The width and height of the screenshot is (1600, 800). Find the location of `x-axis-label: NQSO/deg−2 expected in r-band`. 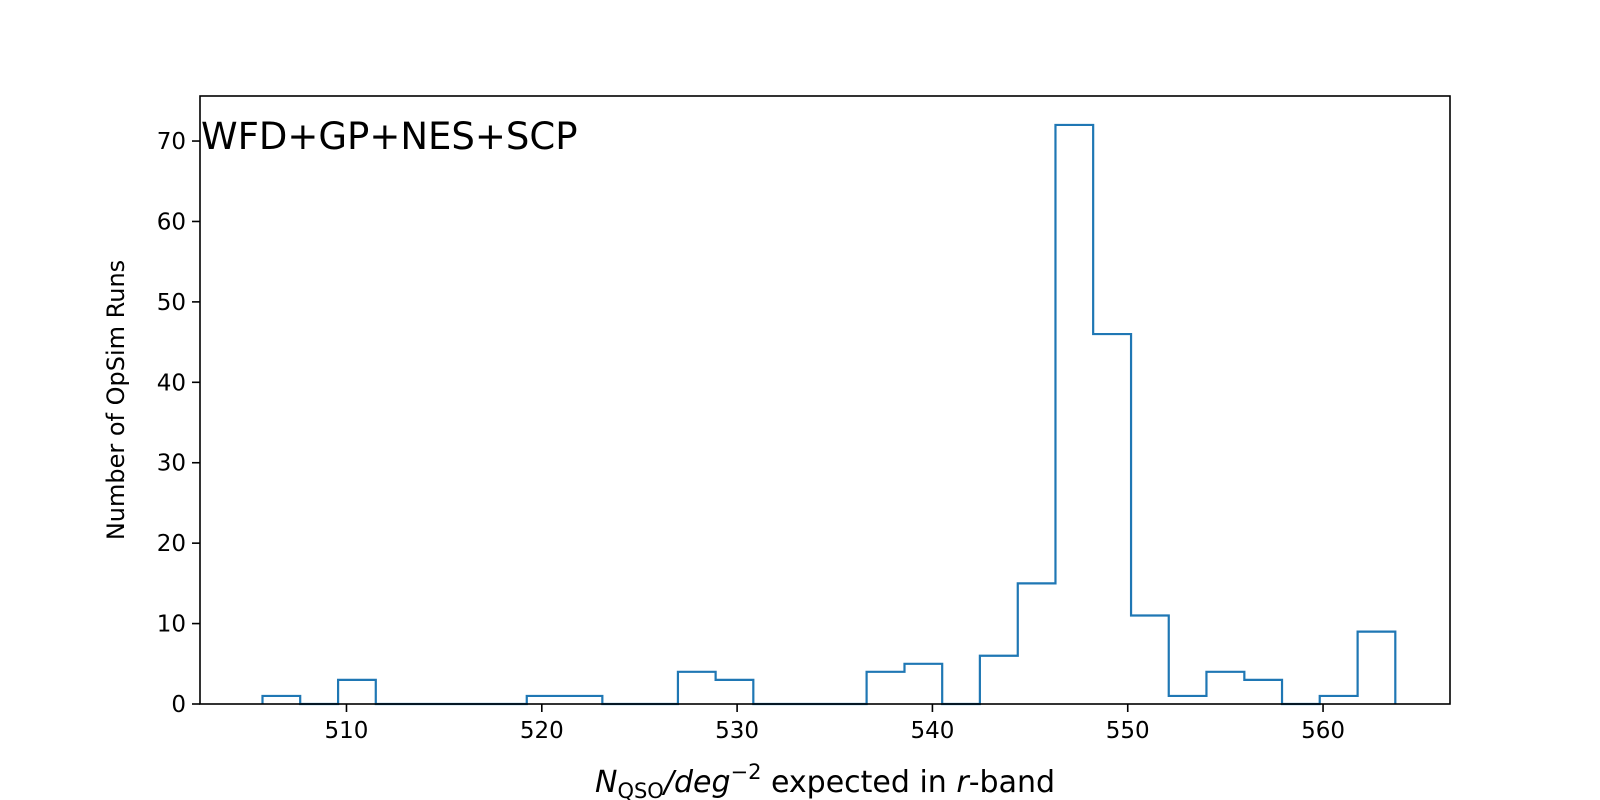

x-axis-label: NQSO/deg−2 expected in r-band is located at coordinates (825, 780).